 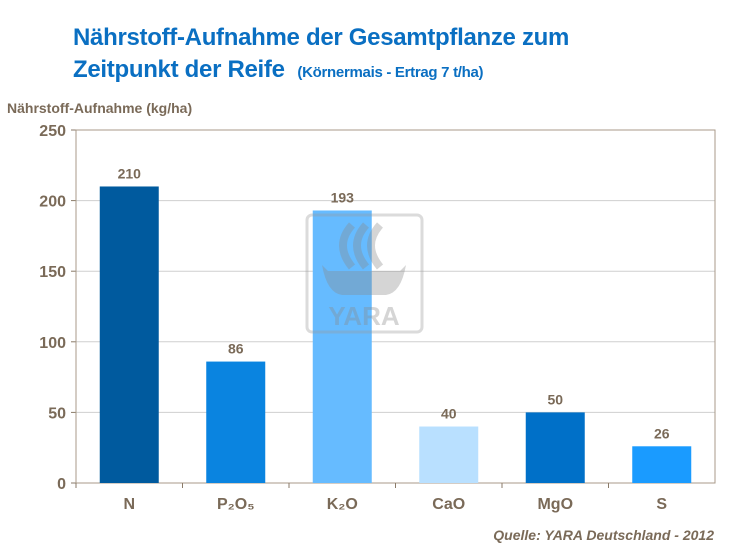 What do you see at coordinates (449, 414) in the screenshot?
I see `data-label: 40` at bounding box center [449, 414].